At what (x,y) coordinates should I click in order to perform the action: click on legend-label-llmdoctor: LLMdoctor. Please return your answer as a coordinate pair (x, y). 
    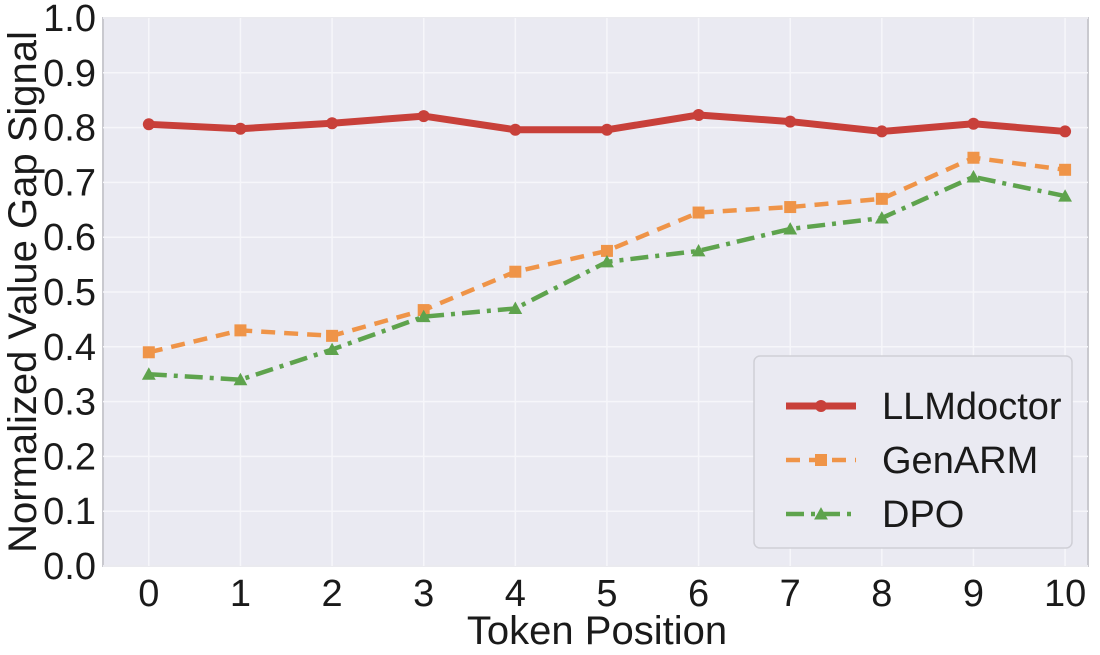
    Looking at the image, I should click on (972, 407).